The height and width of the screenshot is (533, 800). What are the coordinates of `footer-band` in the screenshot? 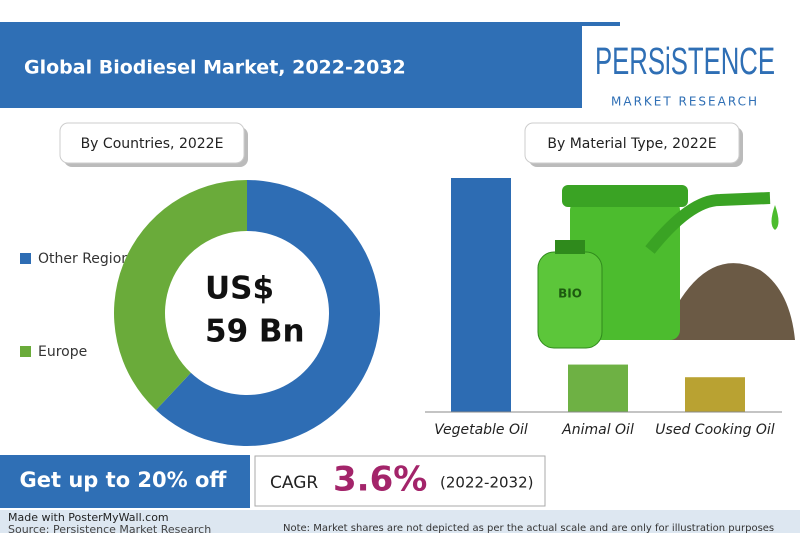 It's located at (400, 521).